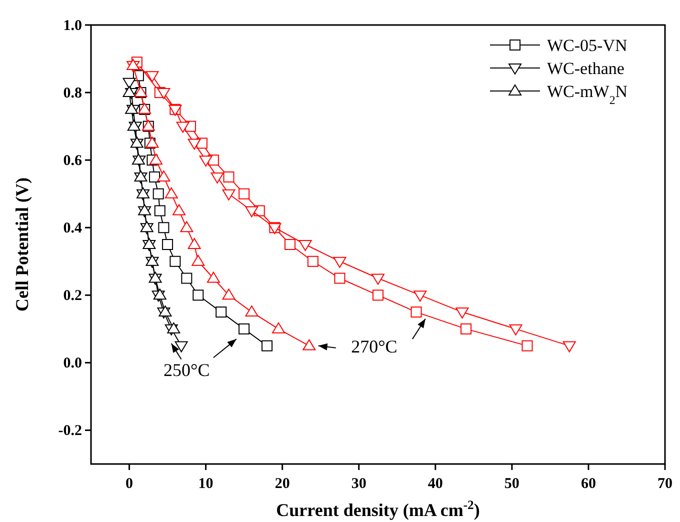 The image size is (680, 522). I want to click on y-axis-title: Cell Potential (V), so click(22, 245).